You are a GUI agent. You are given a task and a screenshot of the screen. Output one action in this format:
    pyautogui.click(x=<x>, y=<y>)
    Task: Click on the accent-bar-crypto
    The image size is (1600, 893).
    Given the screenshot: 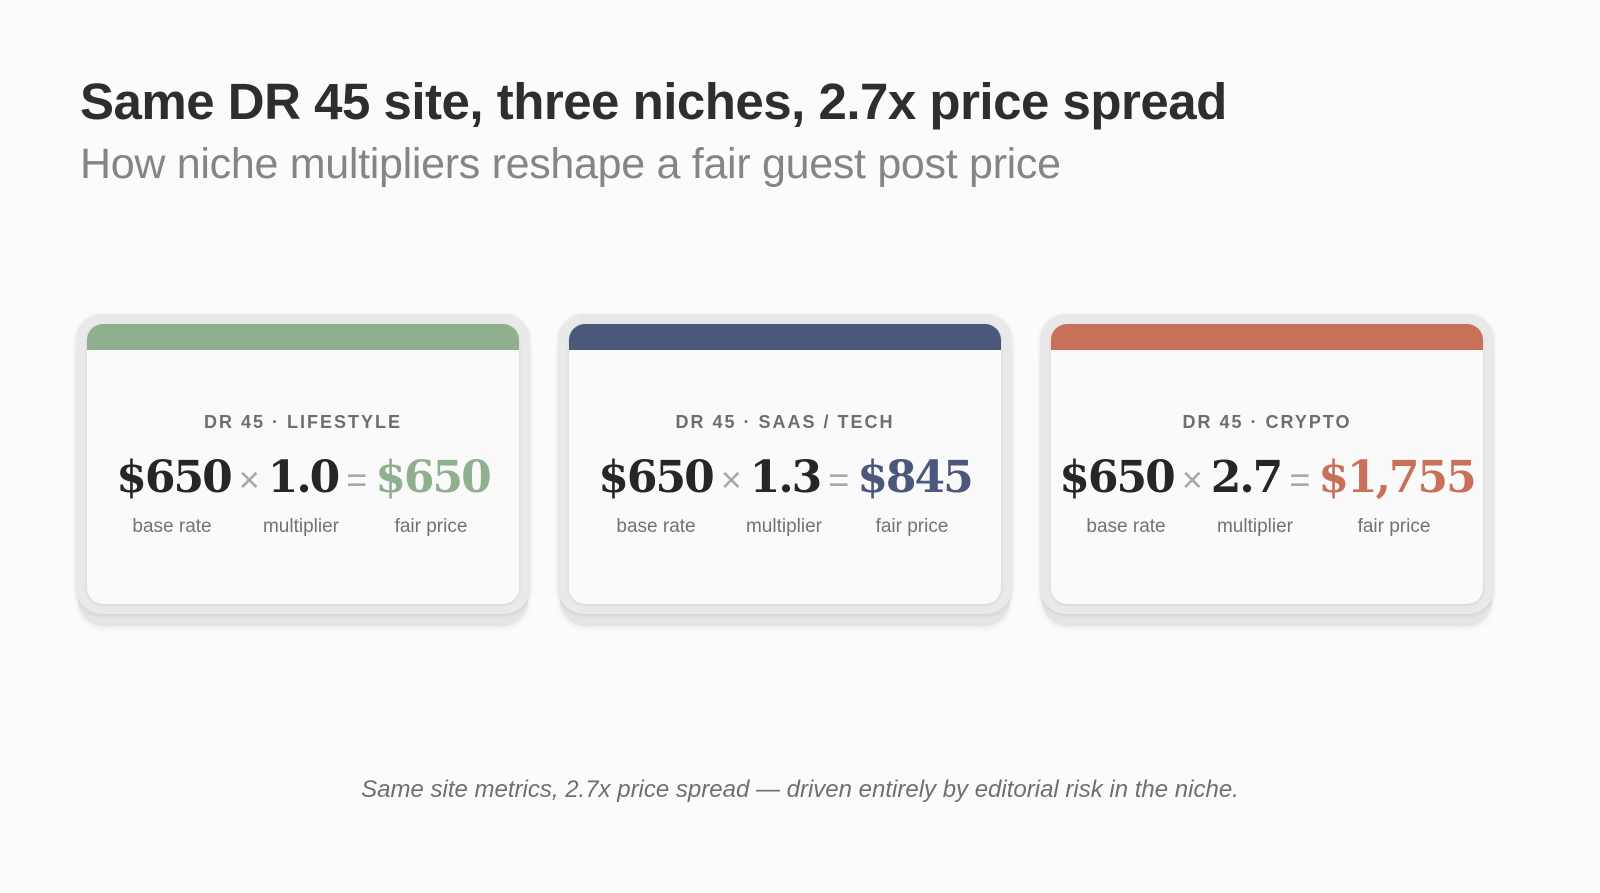 What is the action you would take?
    pyautogui.click(x=1267, y=337)
    